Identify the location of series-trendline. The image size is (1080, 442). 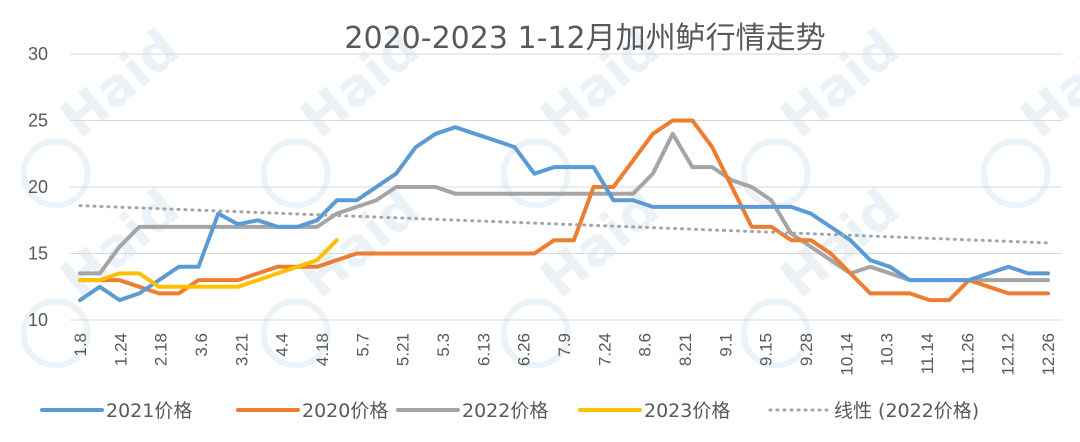
(564, 224).